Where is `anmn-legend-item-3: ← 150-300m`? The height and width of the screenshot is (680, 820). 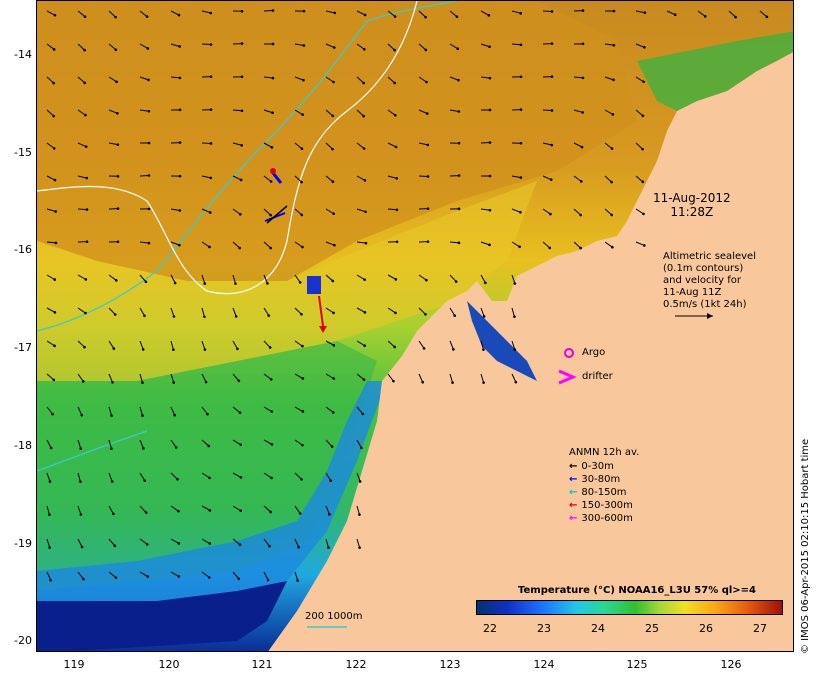
anmn-legend-item-3: ← 150-300m is located at coordinates (601, 505).